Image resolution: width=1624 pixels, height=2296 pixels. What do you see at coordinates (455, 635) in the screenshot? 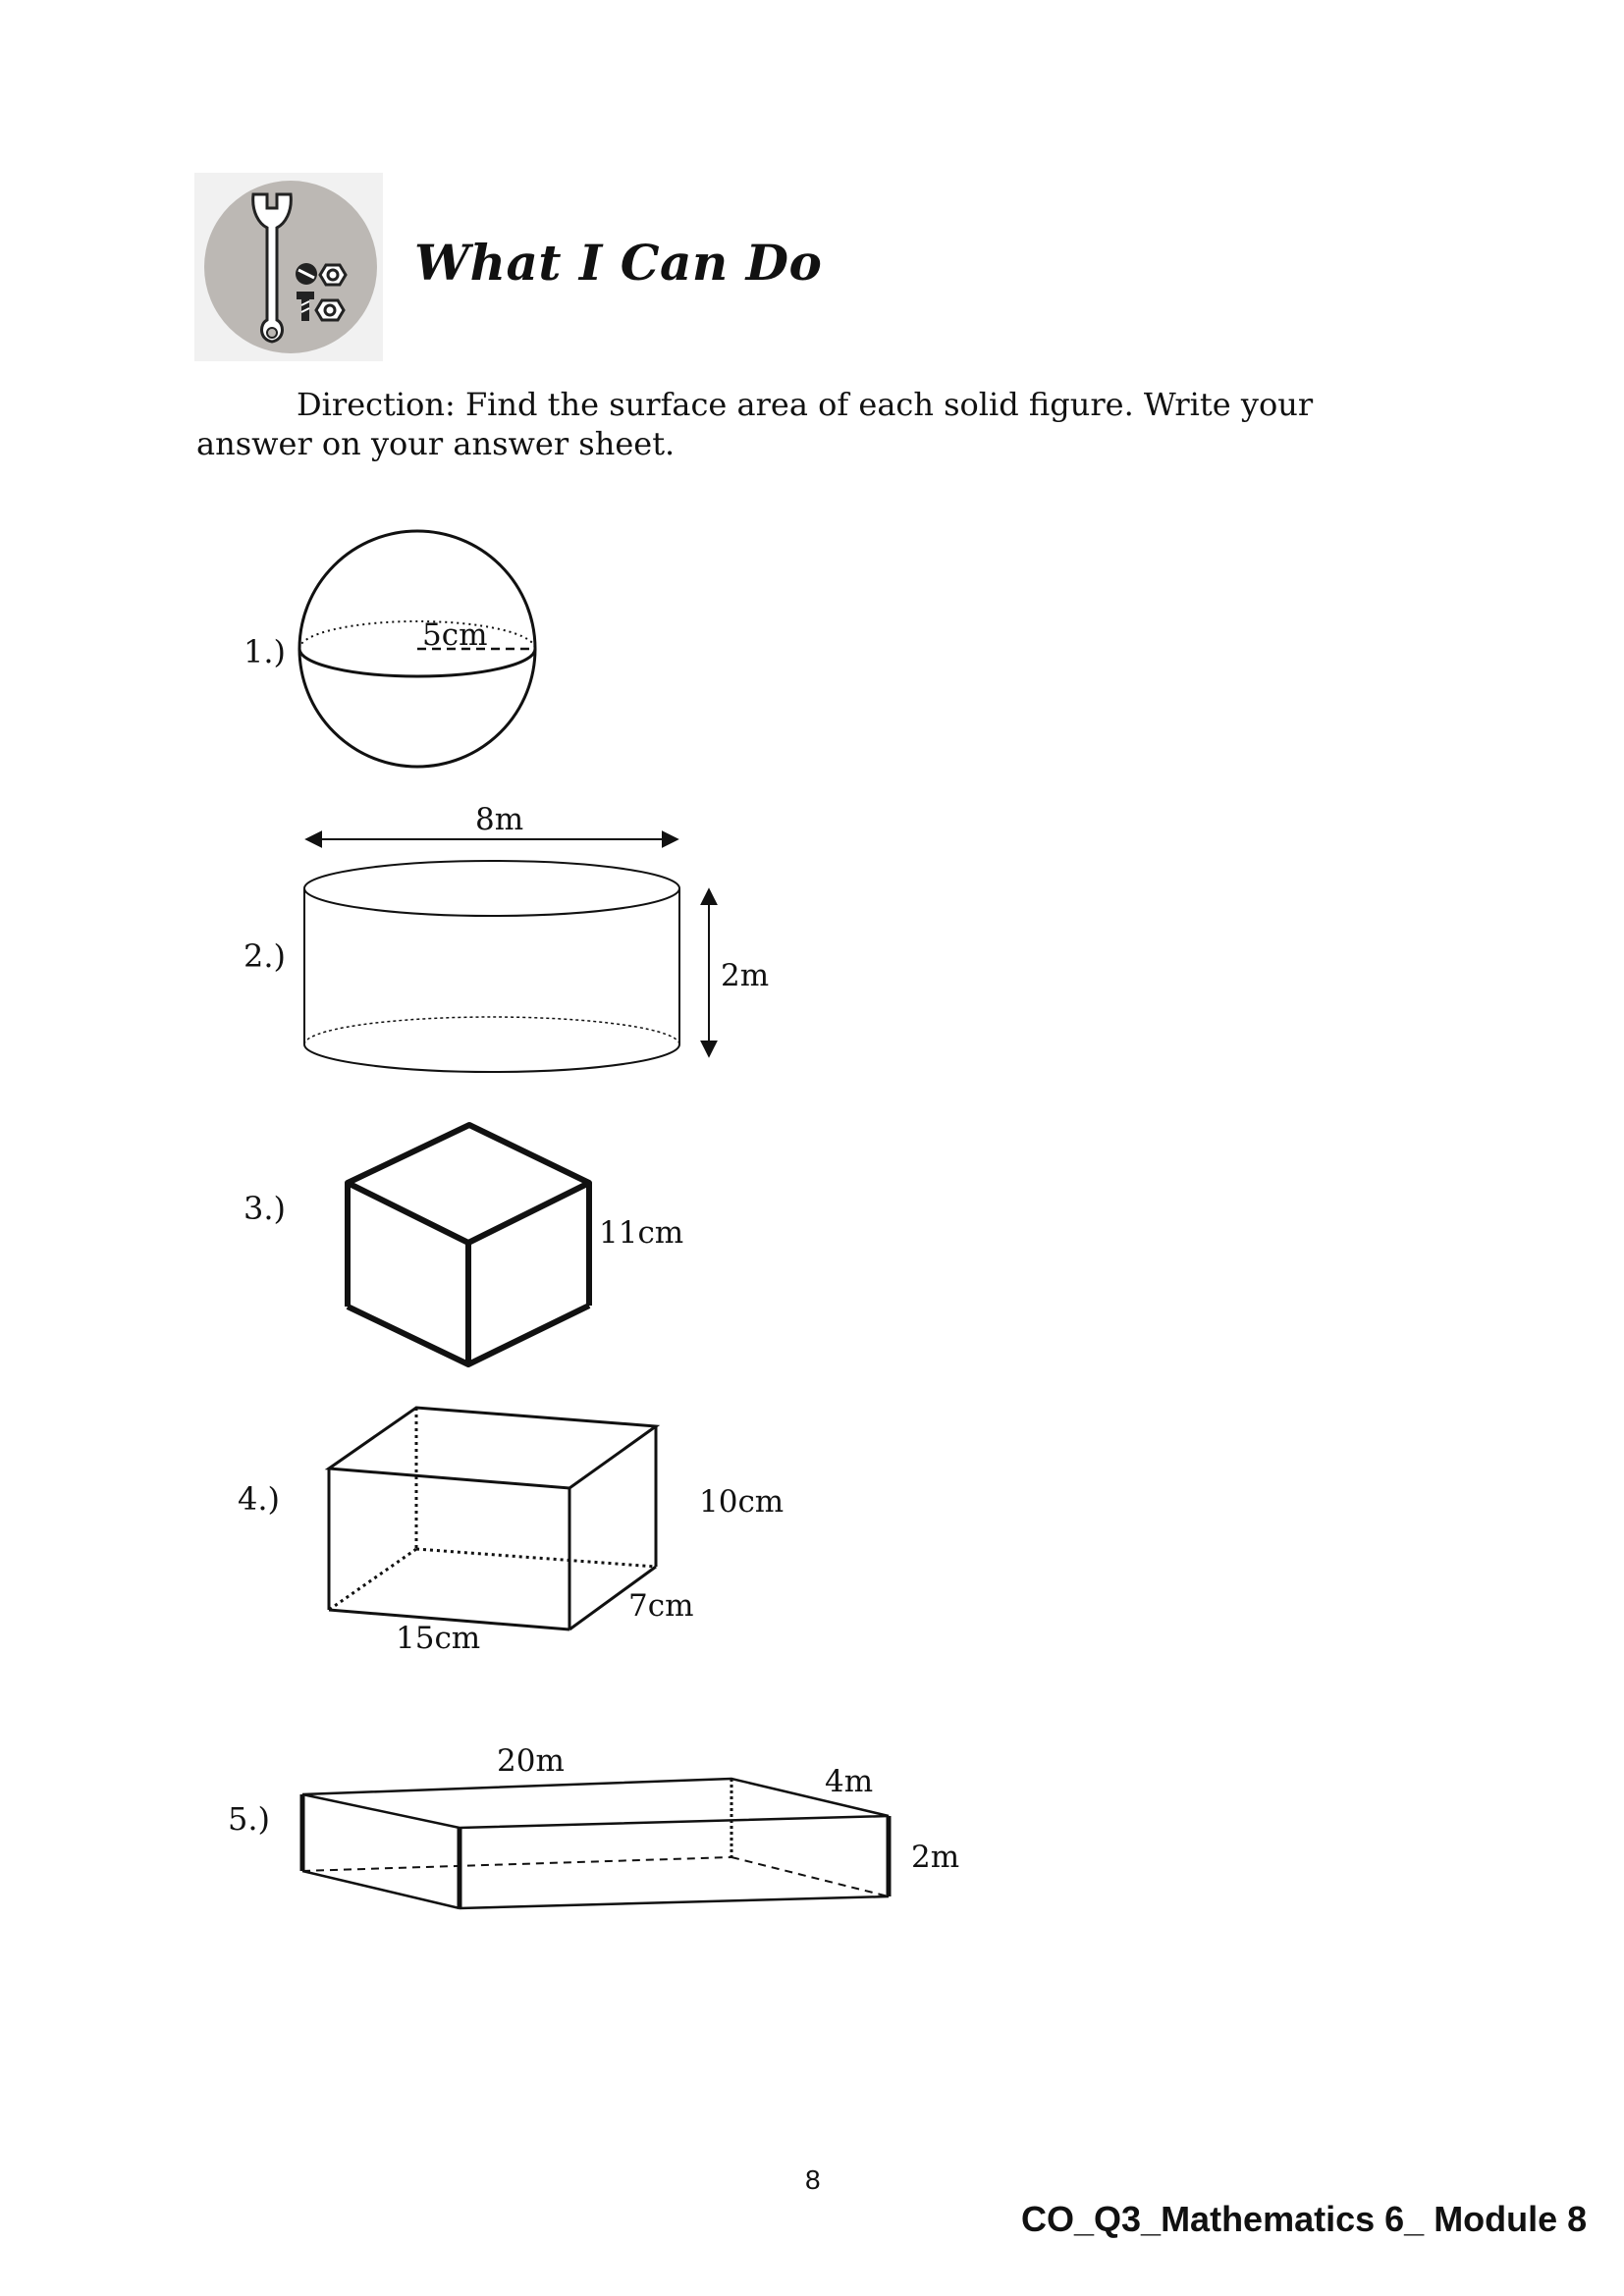
I see `sphere-radius-label: 5cm` at bounding box center [455, 635].